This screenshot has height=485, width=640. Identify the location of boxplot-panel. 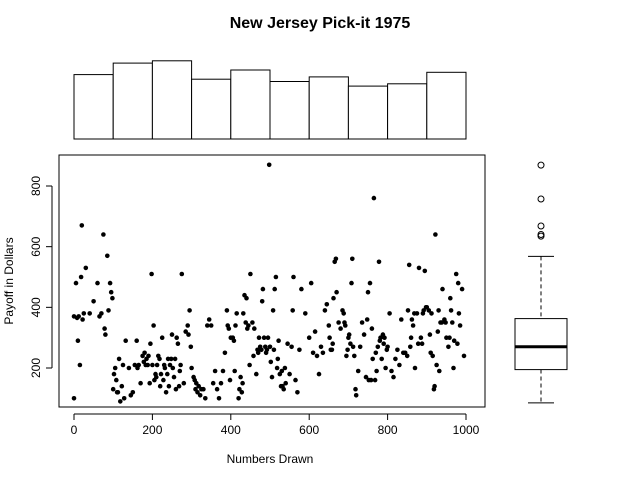
(541, 282).